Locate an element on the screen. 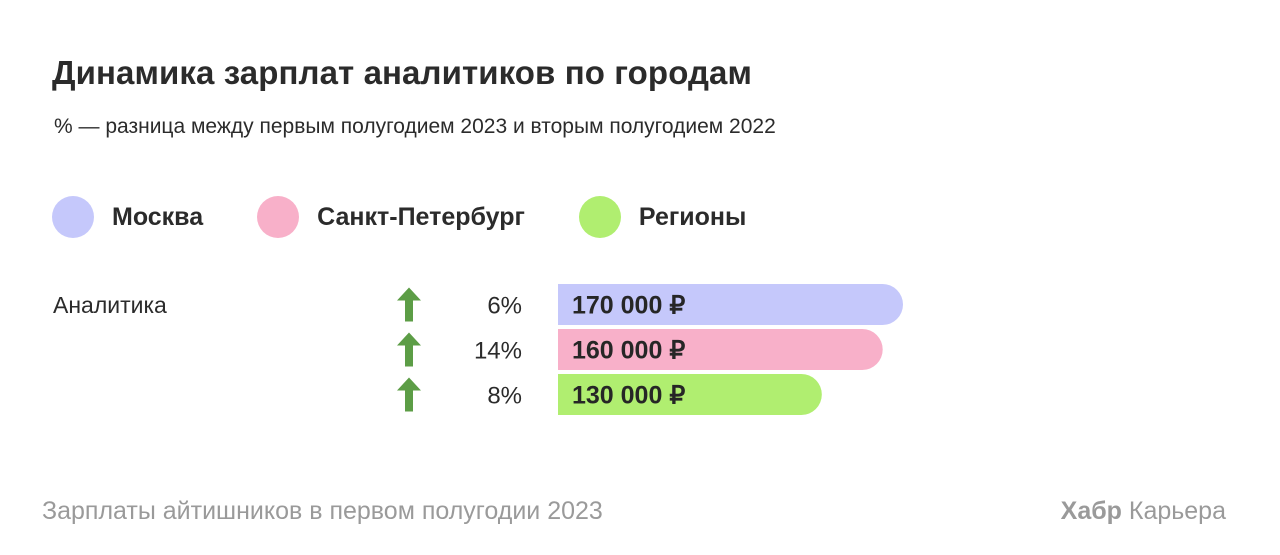  legend-item-spb: Санкт-Петербург is located at coordinates (391, 217).